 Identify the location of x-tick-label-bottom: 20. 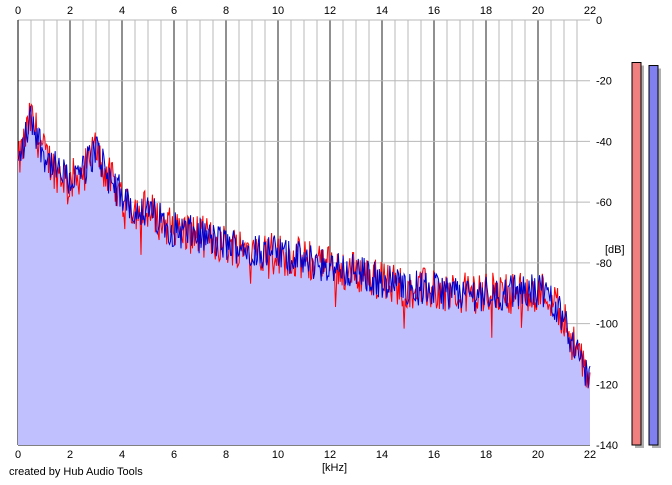
(538, 455).